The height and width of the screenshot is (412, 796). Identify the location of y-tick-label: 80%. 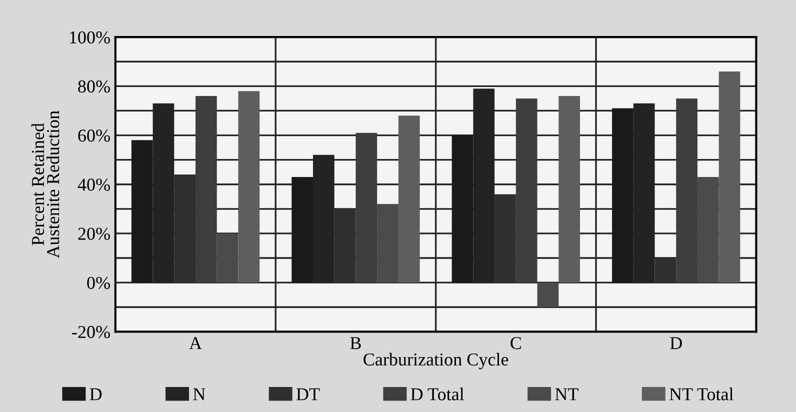
(94, 86).